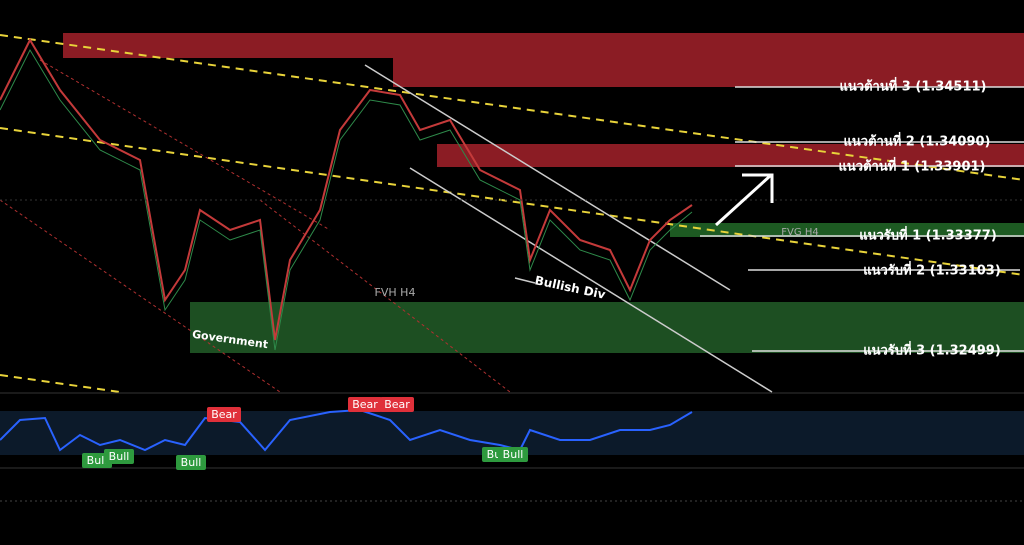 The height and width of the screenshot is (545, 1024). I want to click on rsi-line, so click(346, 430).